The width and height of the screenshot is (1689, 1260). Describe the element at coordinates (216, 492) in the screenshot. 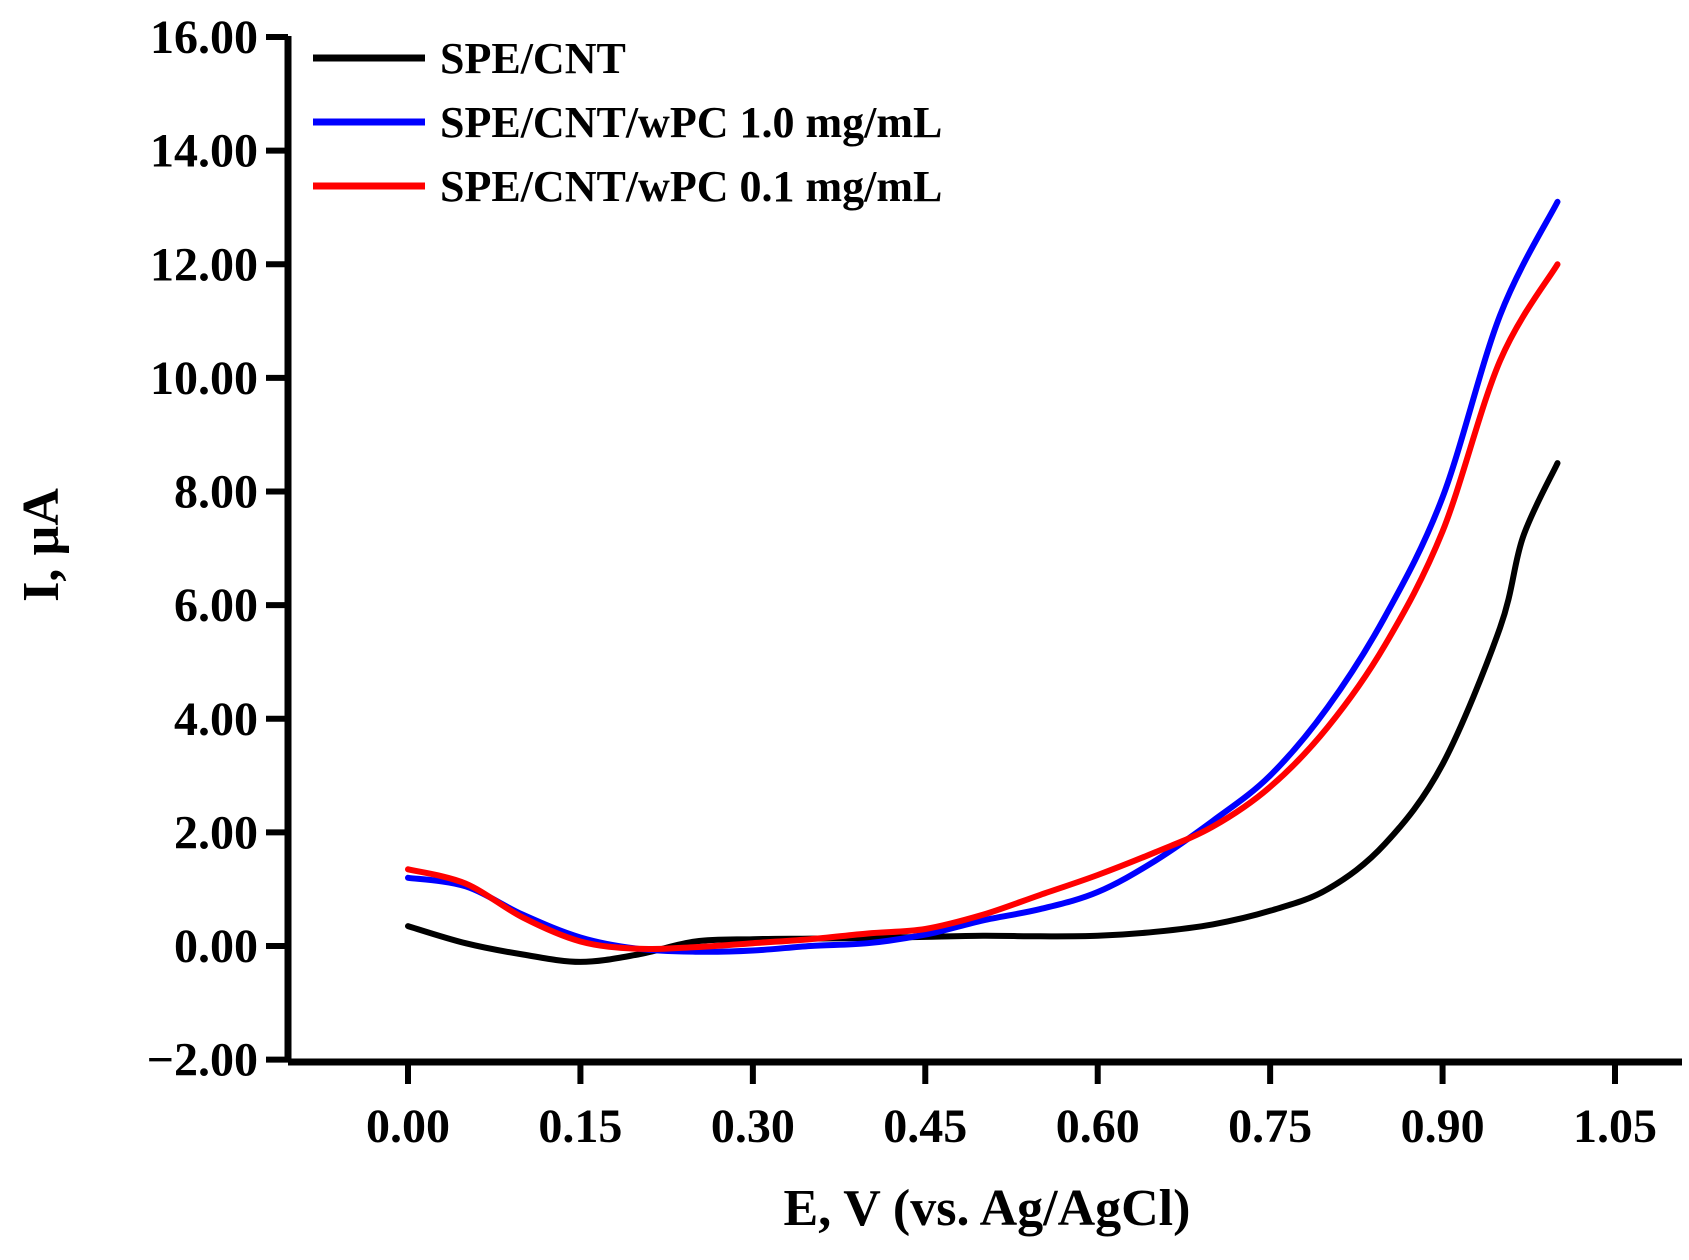

I see `y-tick-label: 8.00` at that location.